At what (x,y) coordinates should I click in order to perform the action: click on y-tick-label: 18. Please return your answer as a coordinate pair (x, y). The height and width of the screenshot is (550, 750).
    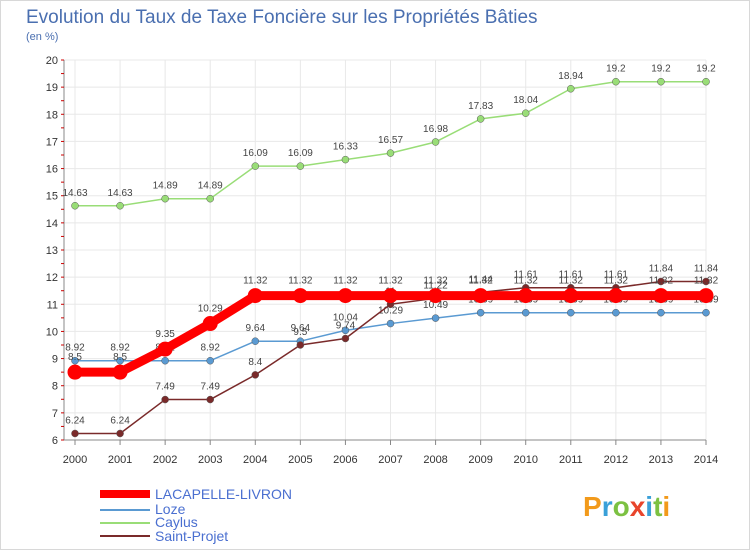
    Looking at the image, I should click on (52, 115).